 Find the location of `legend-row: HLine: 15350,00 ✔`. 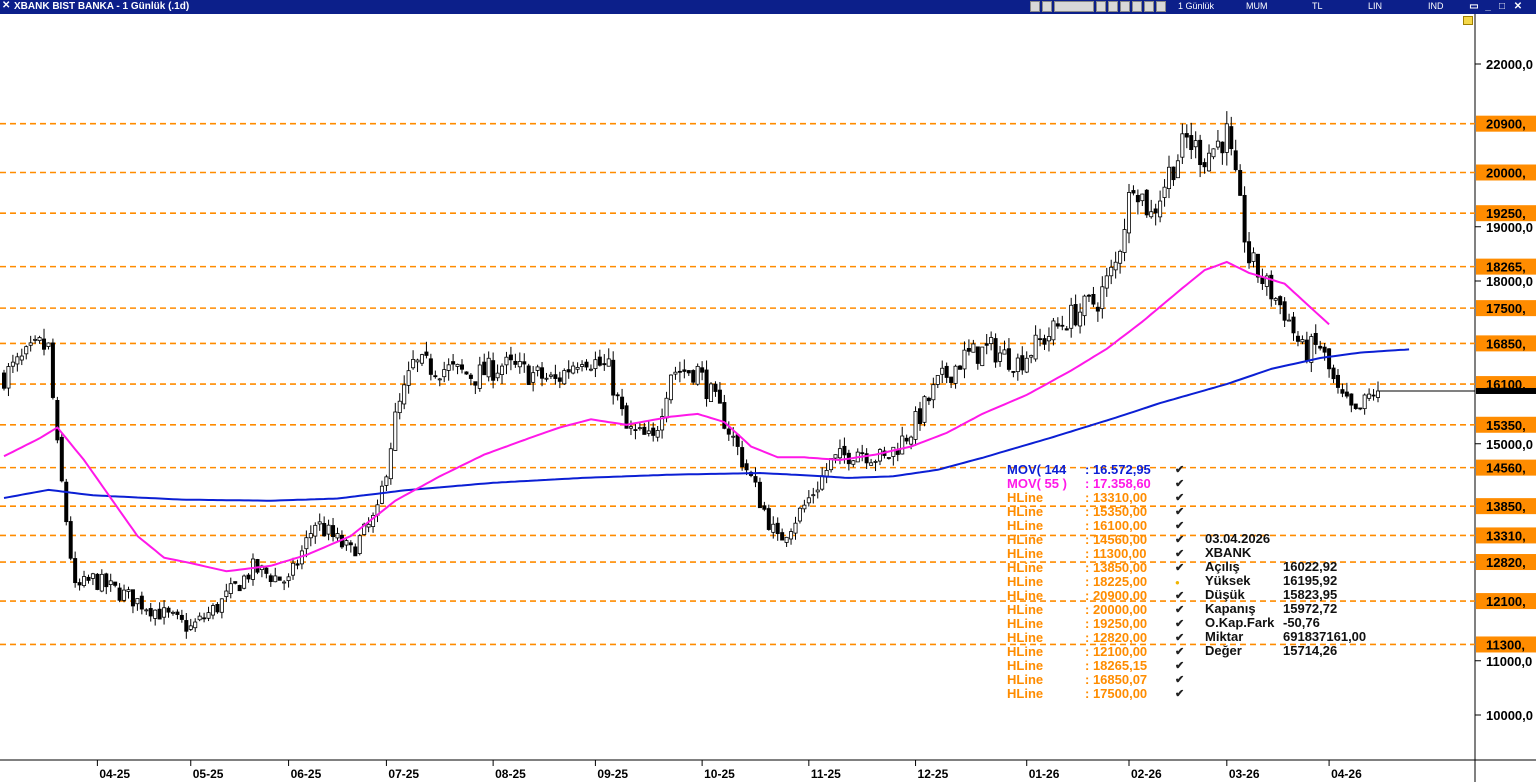

legend-row: HLine: 15350,00 ✔ is located at coordinates (1102, 512).